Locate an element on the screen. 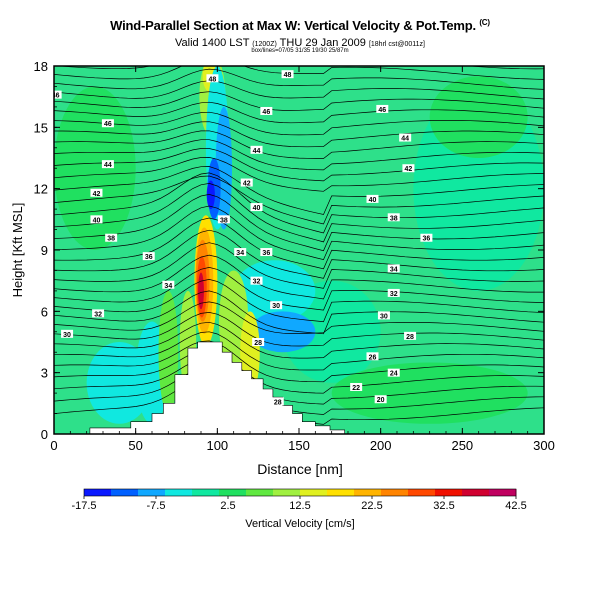 Image resolution: width=600 pixels, height=600 pixels. y-tick-label: 9 is located at coordinates (44, 250).